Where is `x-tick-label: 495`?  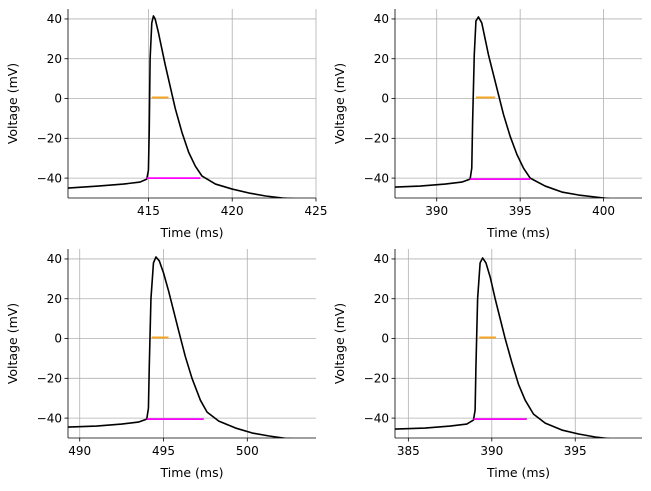
x-tick-label: 495 is located at coordinates (163, 451).